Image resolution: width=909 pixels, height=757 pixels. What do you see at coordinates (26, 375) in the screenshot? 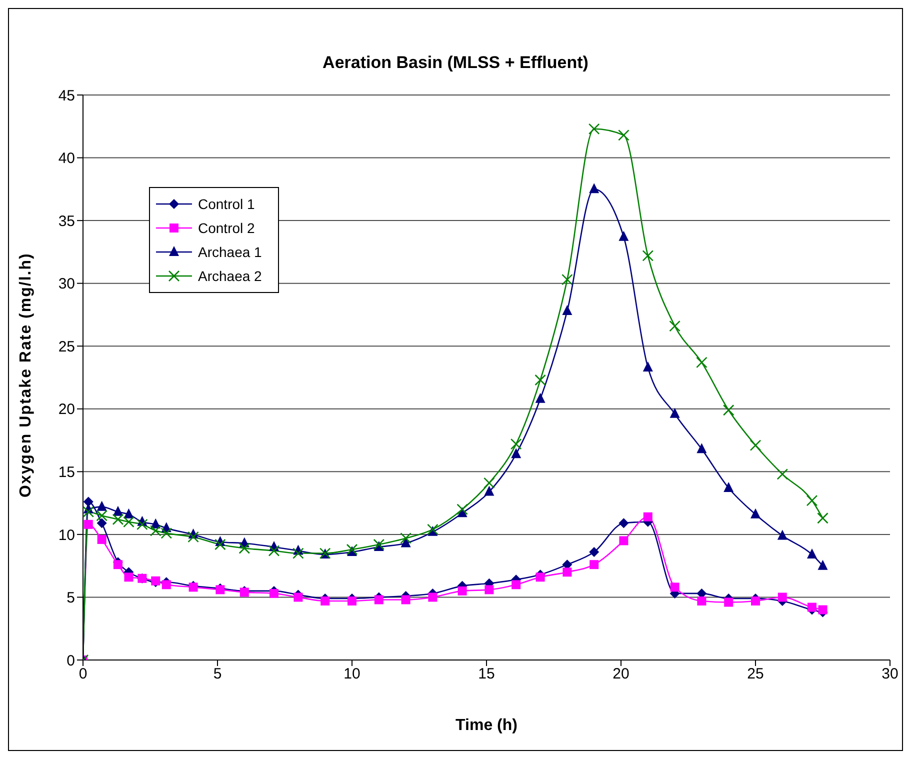
I see `y-axis-title: Oxygen Uptake Rate (mg/l.h)` at bounding box center [26, 375].